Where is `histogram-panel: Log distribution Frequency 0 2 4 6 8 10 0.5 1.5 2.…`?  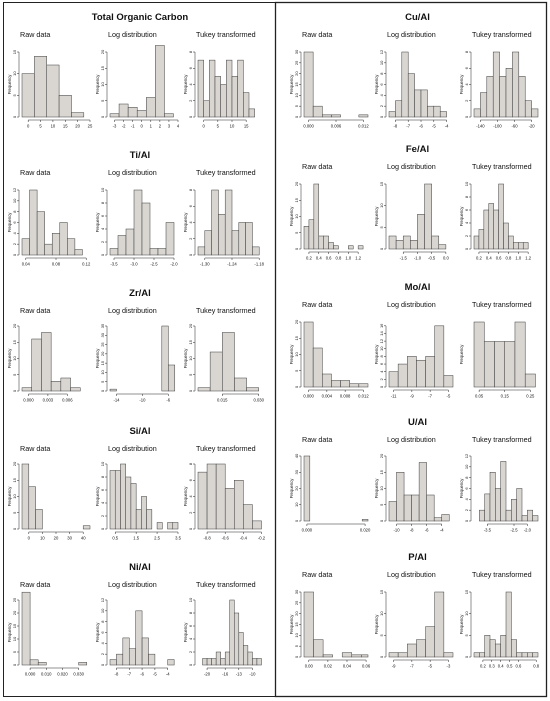
histogram-panel: Log distribution Frequency 0 2 4 6 8 10 0.5 1.5 2.… is located at coordinates (138, 492).